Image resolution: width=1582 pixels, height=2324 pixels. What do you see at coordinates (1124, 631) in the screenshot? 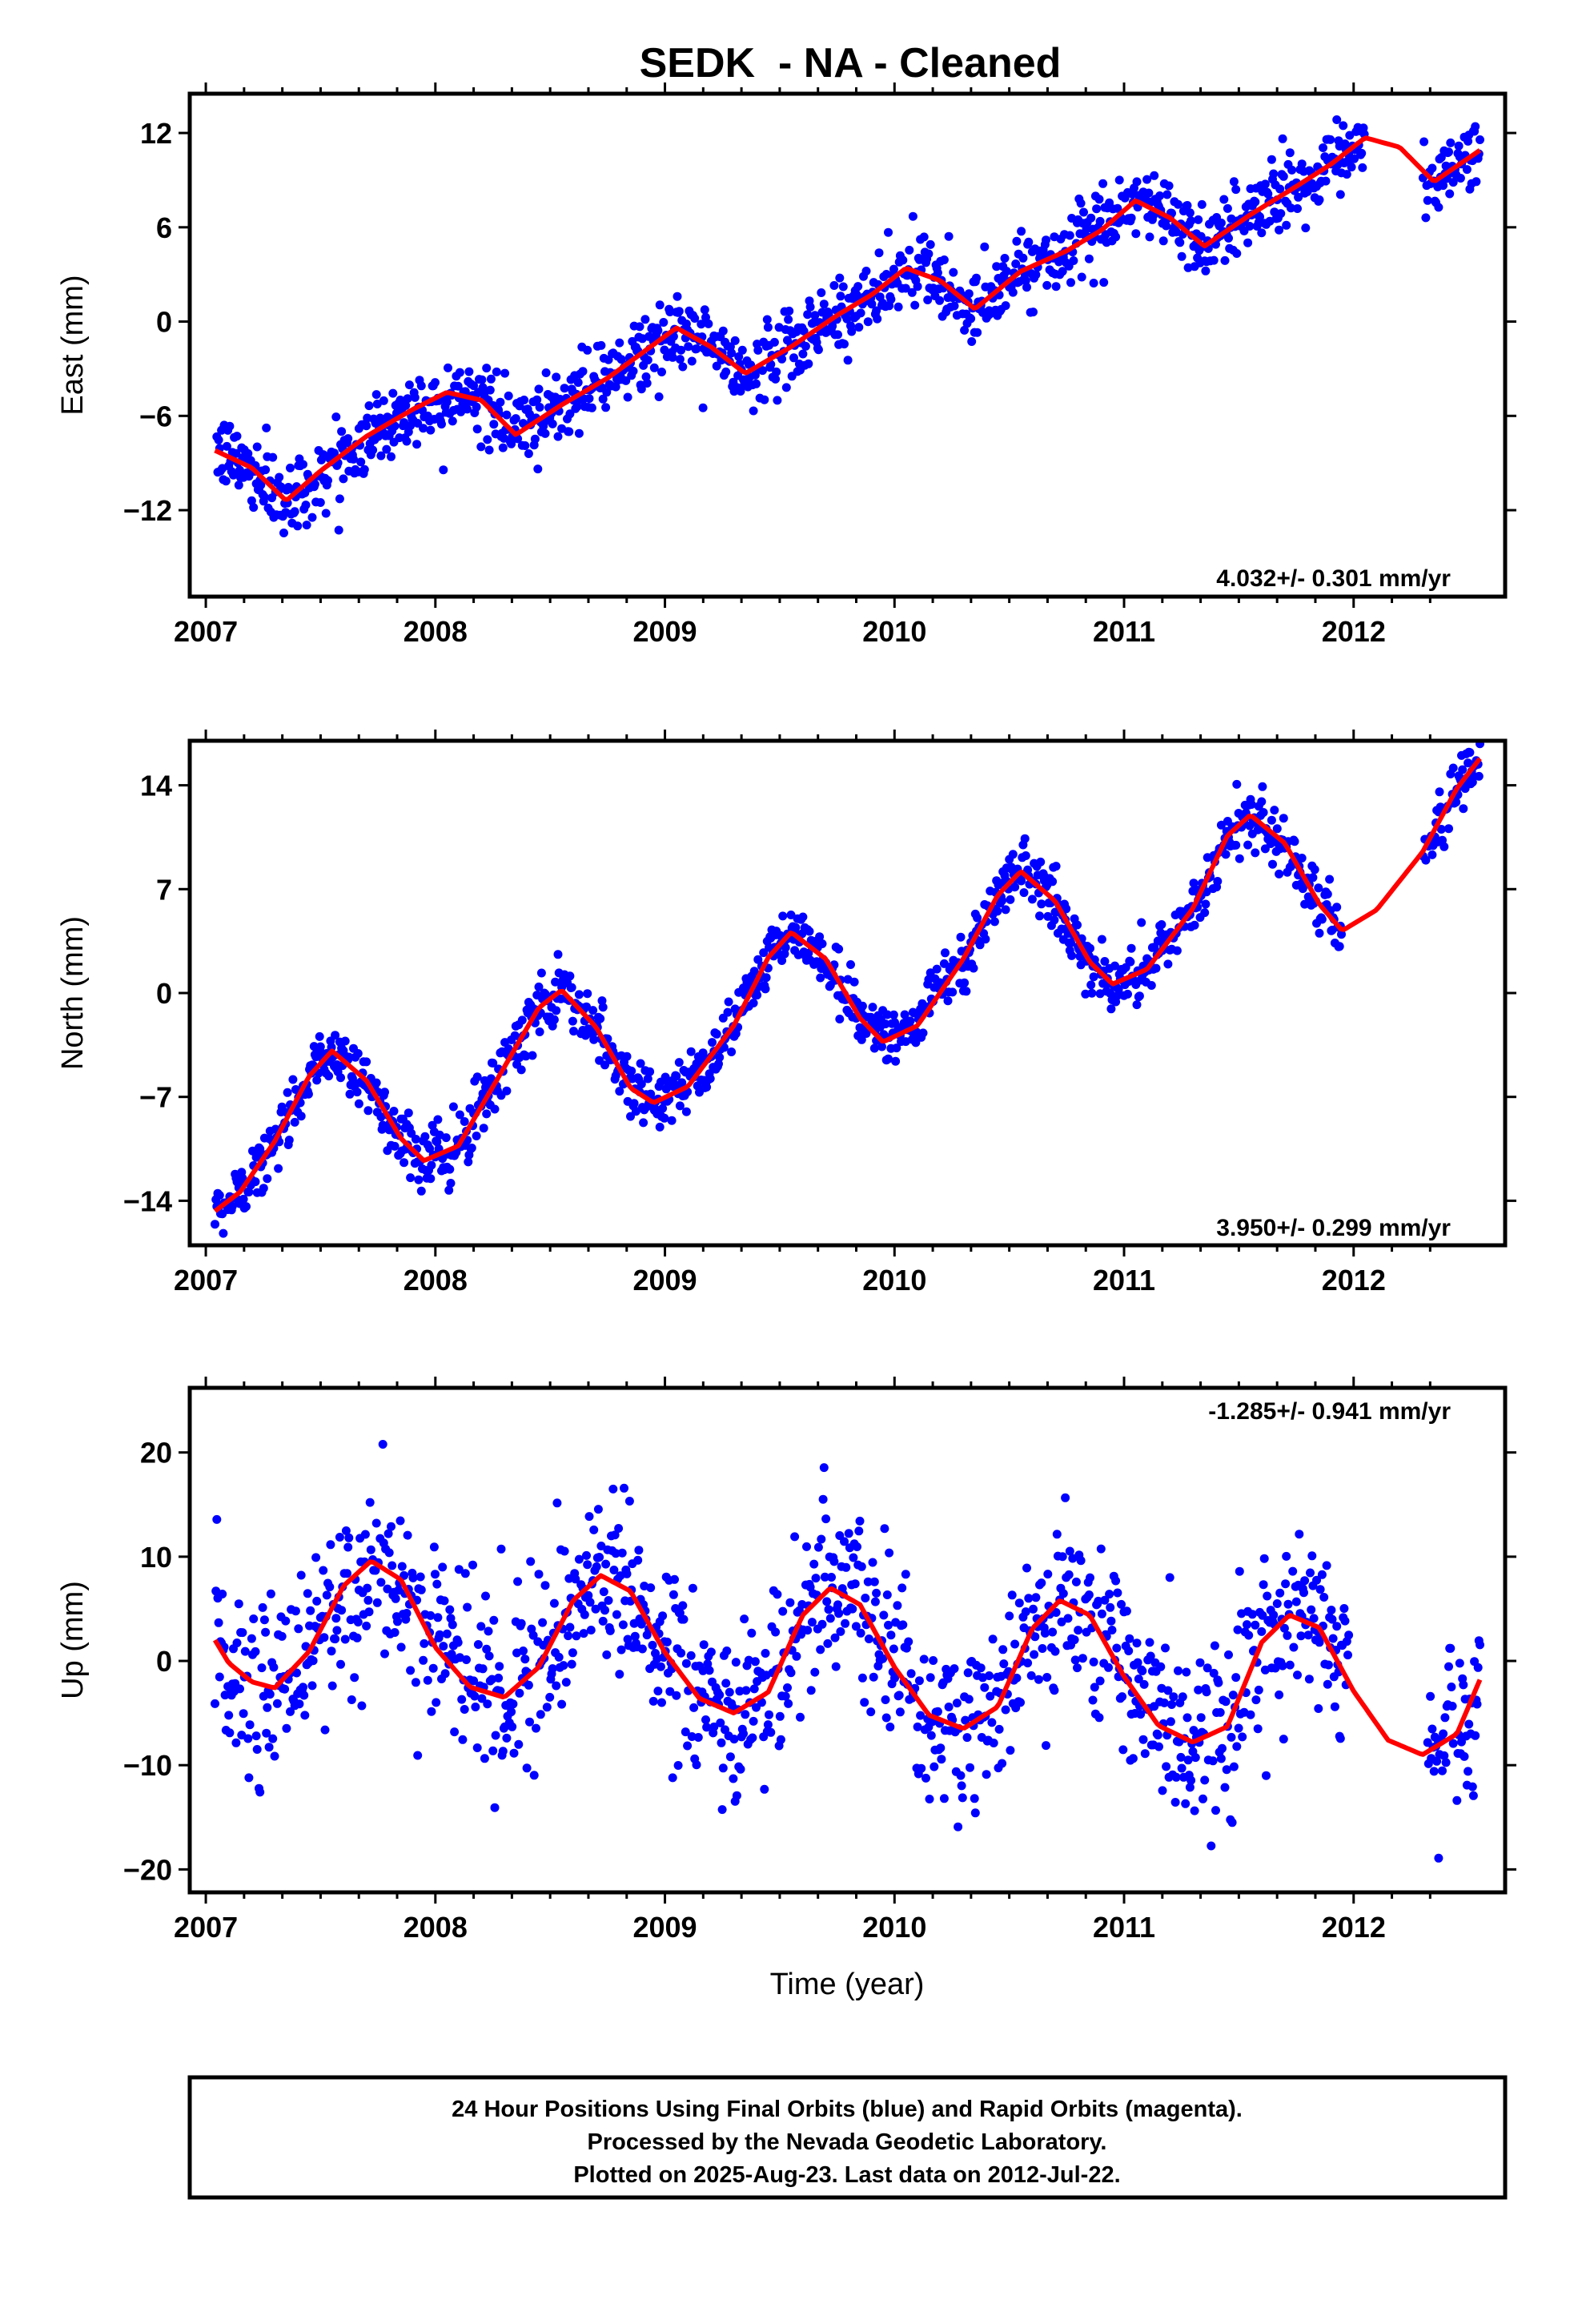
I see `x-tick-label: 2011` at bounding box center [1124, 631].